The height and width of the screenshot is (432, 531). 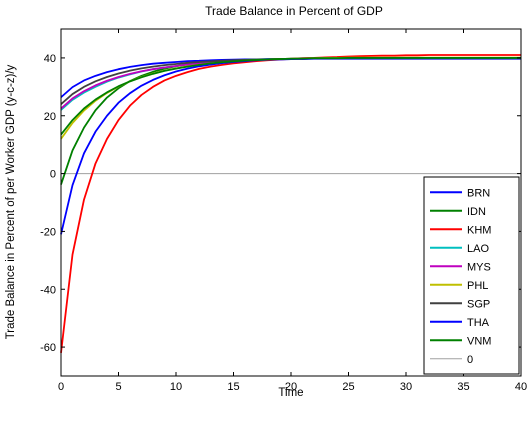 What do you see at coordinates (478, 193) in the screenshot?
I see `legend-label-brn: BRN` at bounding box center [478, 193].